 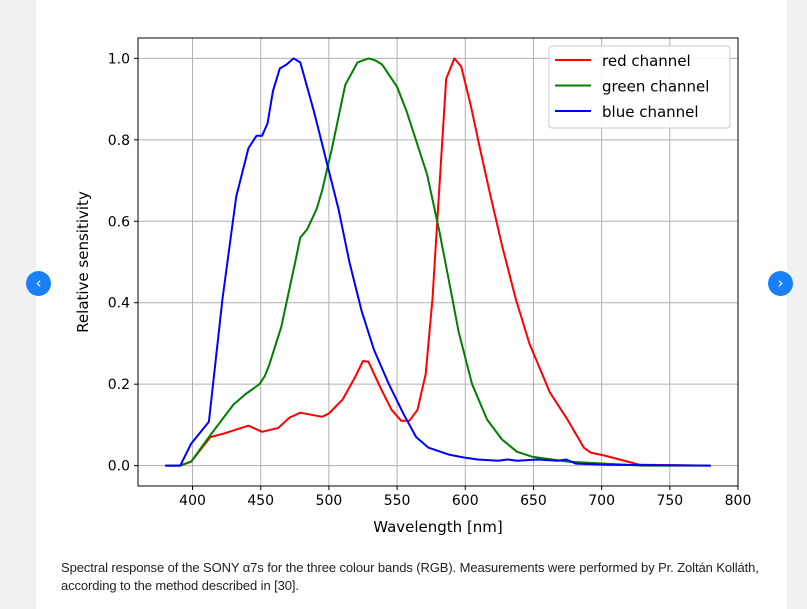 What do you see at coordinates (738, 501) in the screenshot?
I see `x-tick-label: 800` at bounding box center [738, 501].